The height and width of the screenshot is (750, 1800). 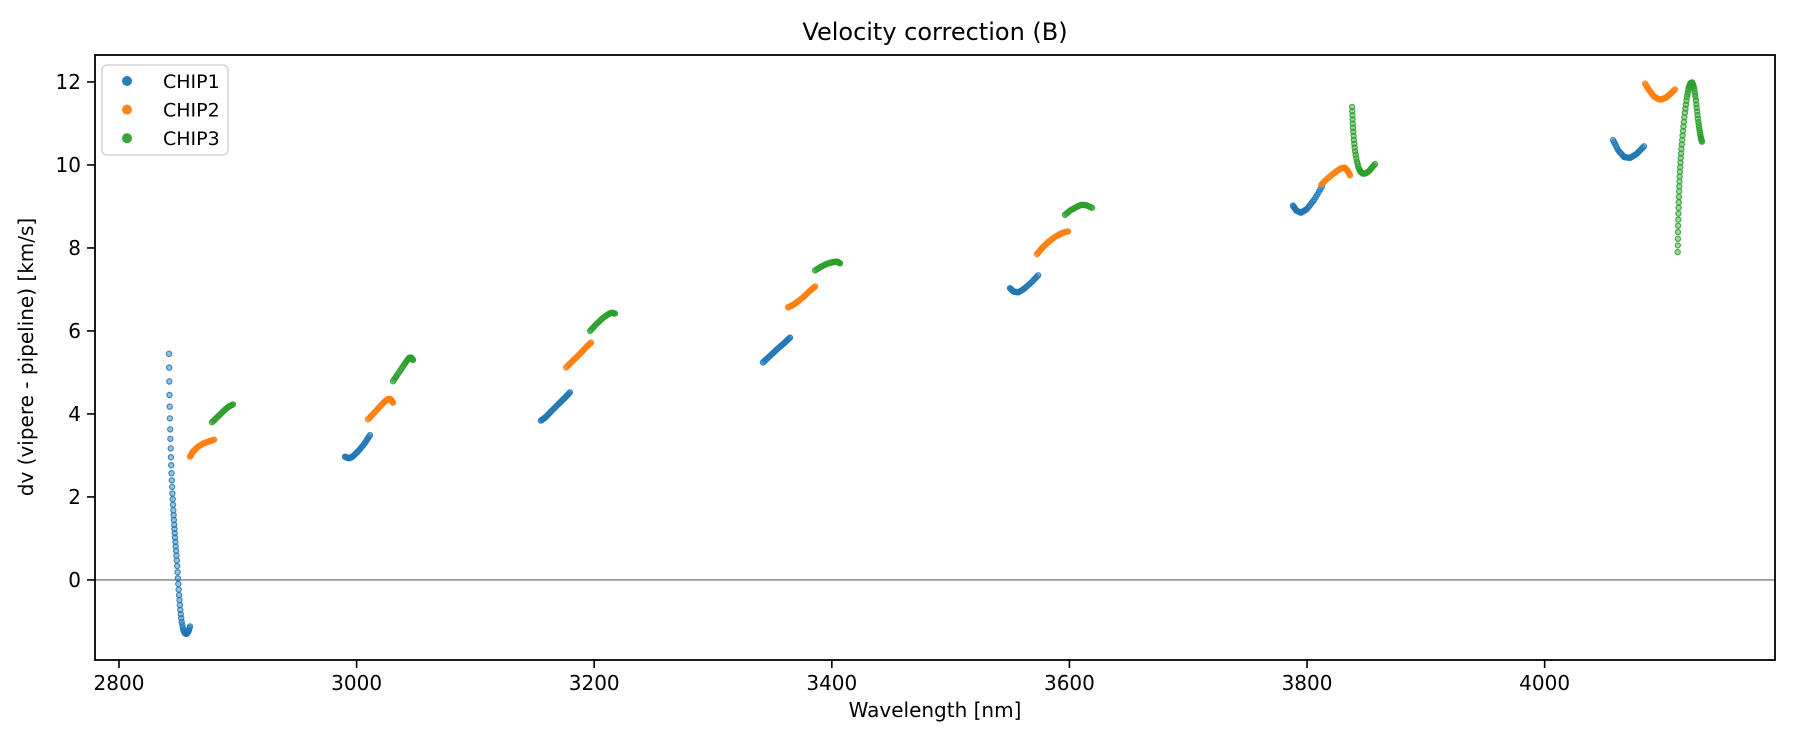 I want to click on x-tick-label: 4000, so click(x=1544, y=683).